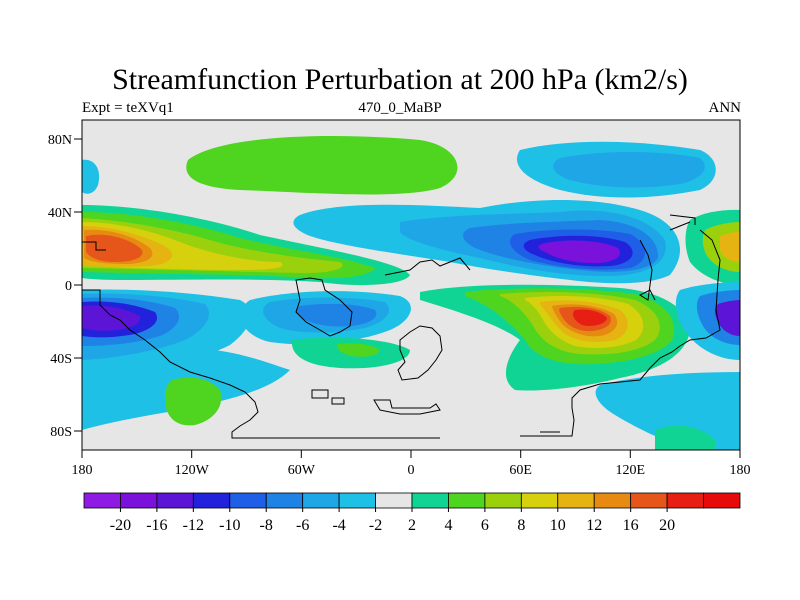 The width and height of the screenshot is (800, 600). What do you see at coordinates (60, 213) in the screenshot?
I see `y-tick-label: 40N` at bounding box center [60, 213].